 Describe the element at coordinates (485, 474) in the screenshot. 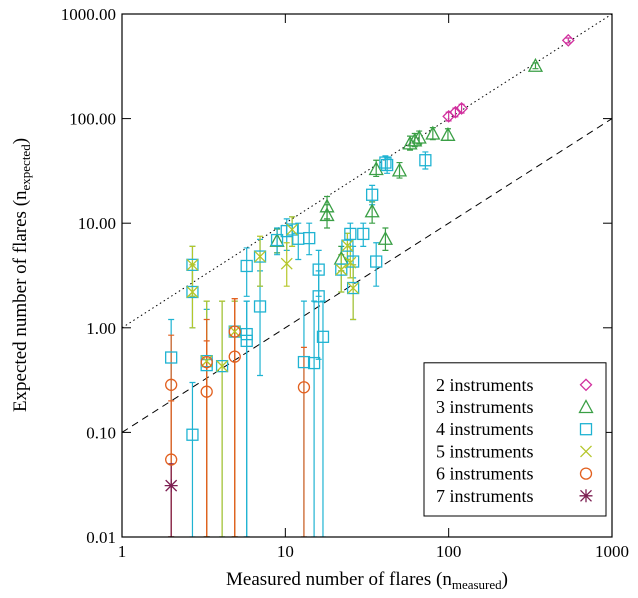

I see `legend-label: 6 instruments` at that location.